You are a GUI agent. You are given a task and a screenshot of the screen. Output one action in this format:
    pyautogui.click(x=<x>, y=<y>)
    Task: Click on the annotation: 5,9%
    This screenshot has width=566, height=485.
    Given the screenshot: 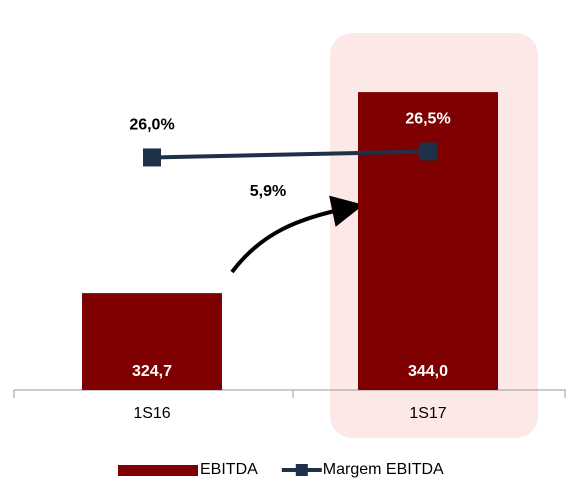 What is the action you would take?
    pyautogui.click(x=268, y=191)
    